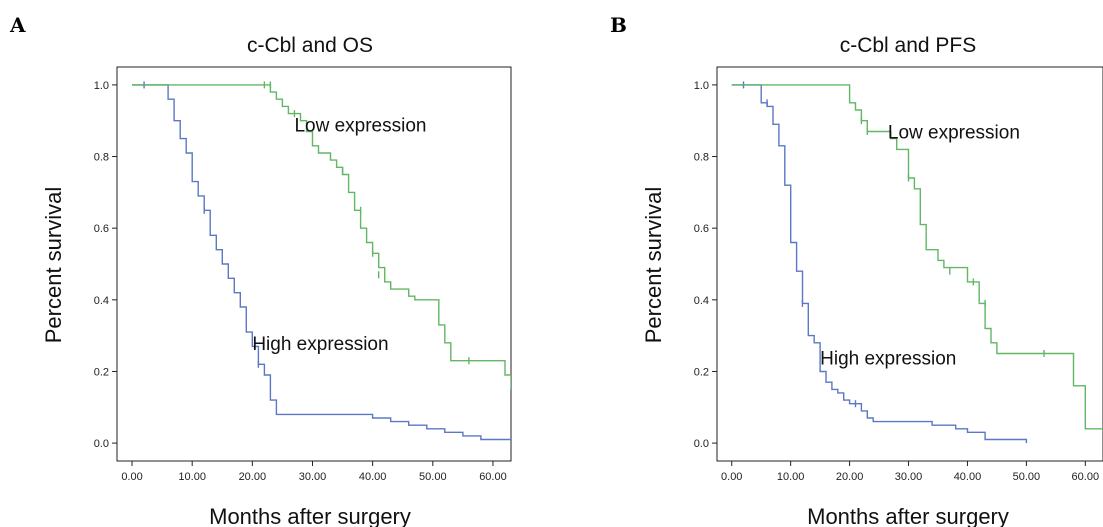 The height and width of the screenshot is (527, 1103). What do you see at coordinates (17, 25) in the screenshot?
I see `panel-label-a: A` at bounding box center [17, 25].